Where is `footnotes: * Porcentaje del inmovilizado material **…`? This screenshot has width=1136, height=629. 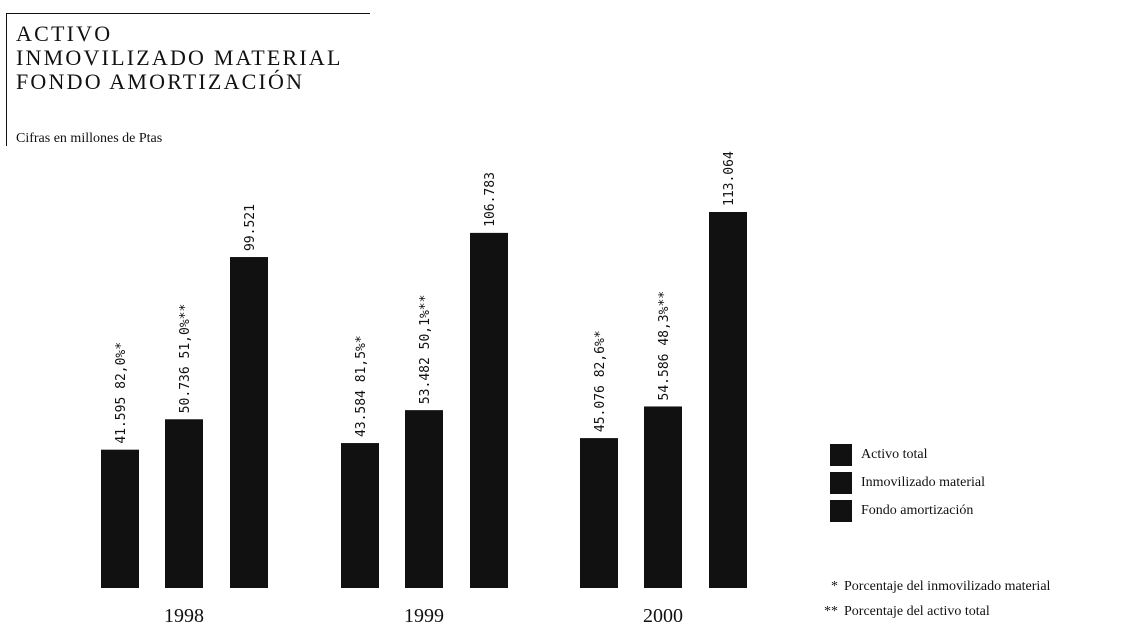 footnotes: * Porcentaje del inmovilizado material **… is located at coordinates (931, 599).